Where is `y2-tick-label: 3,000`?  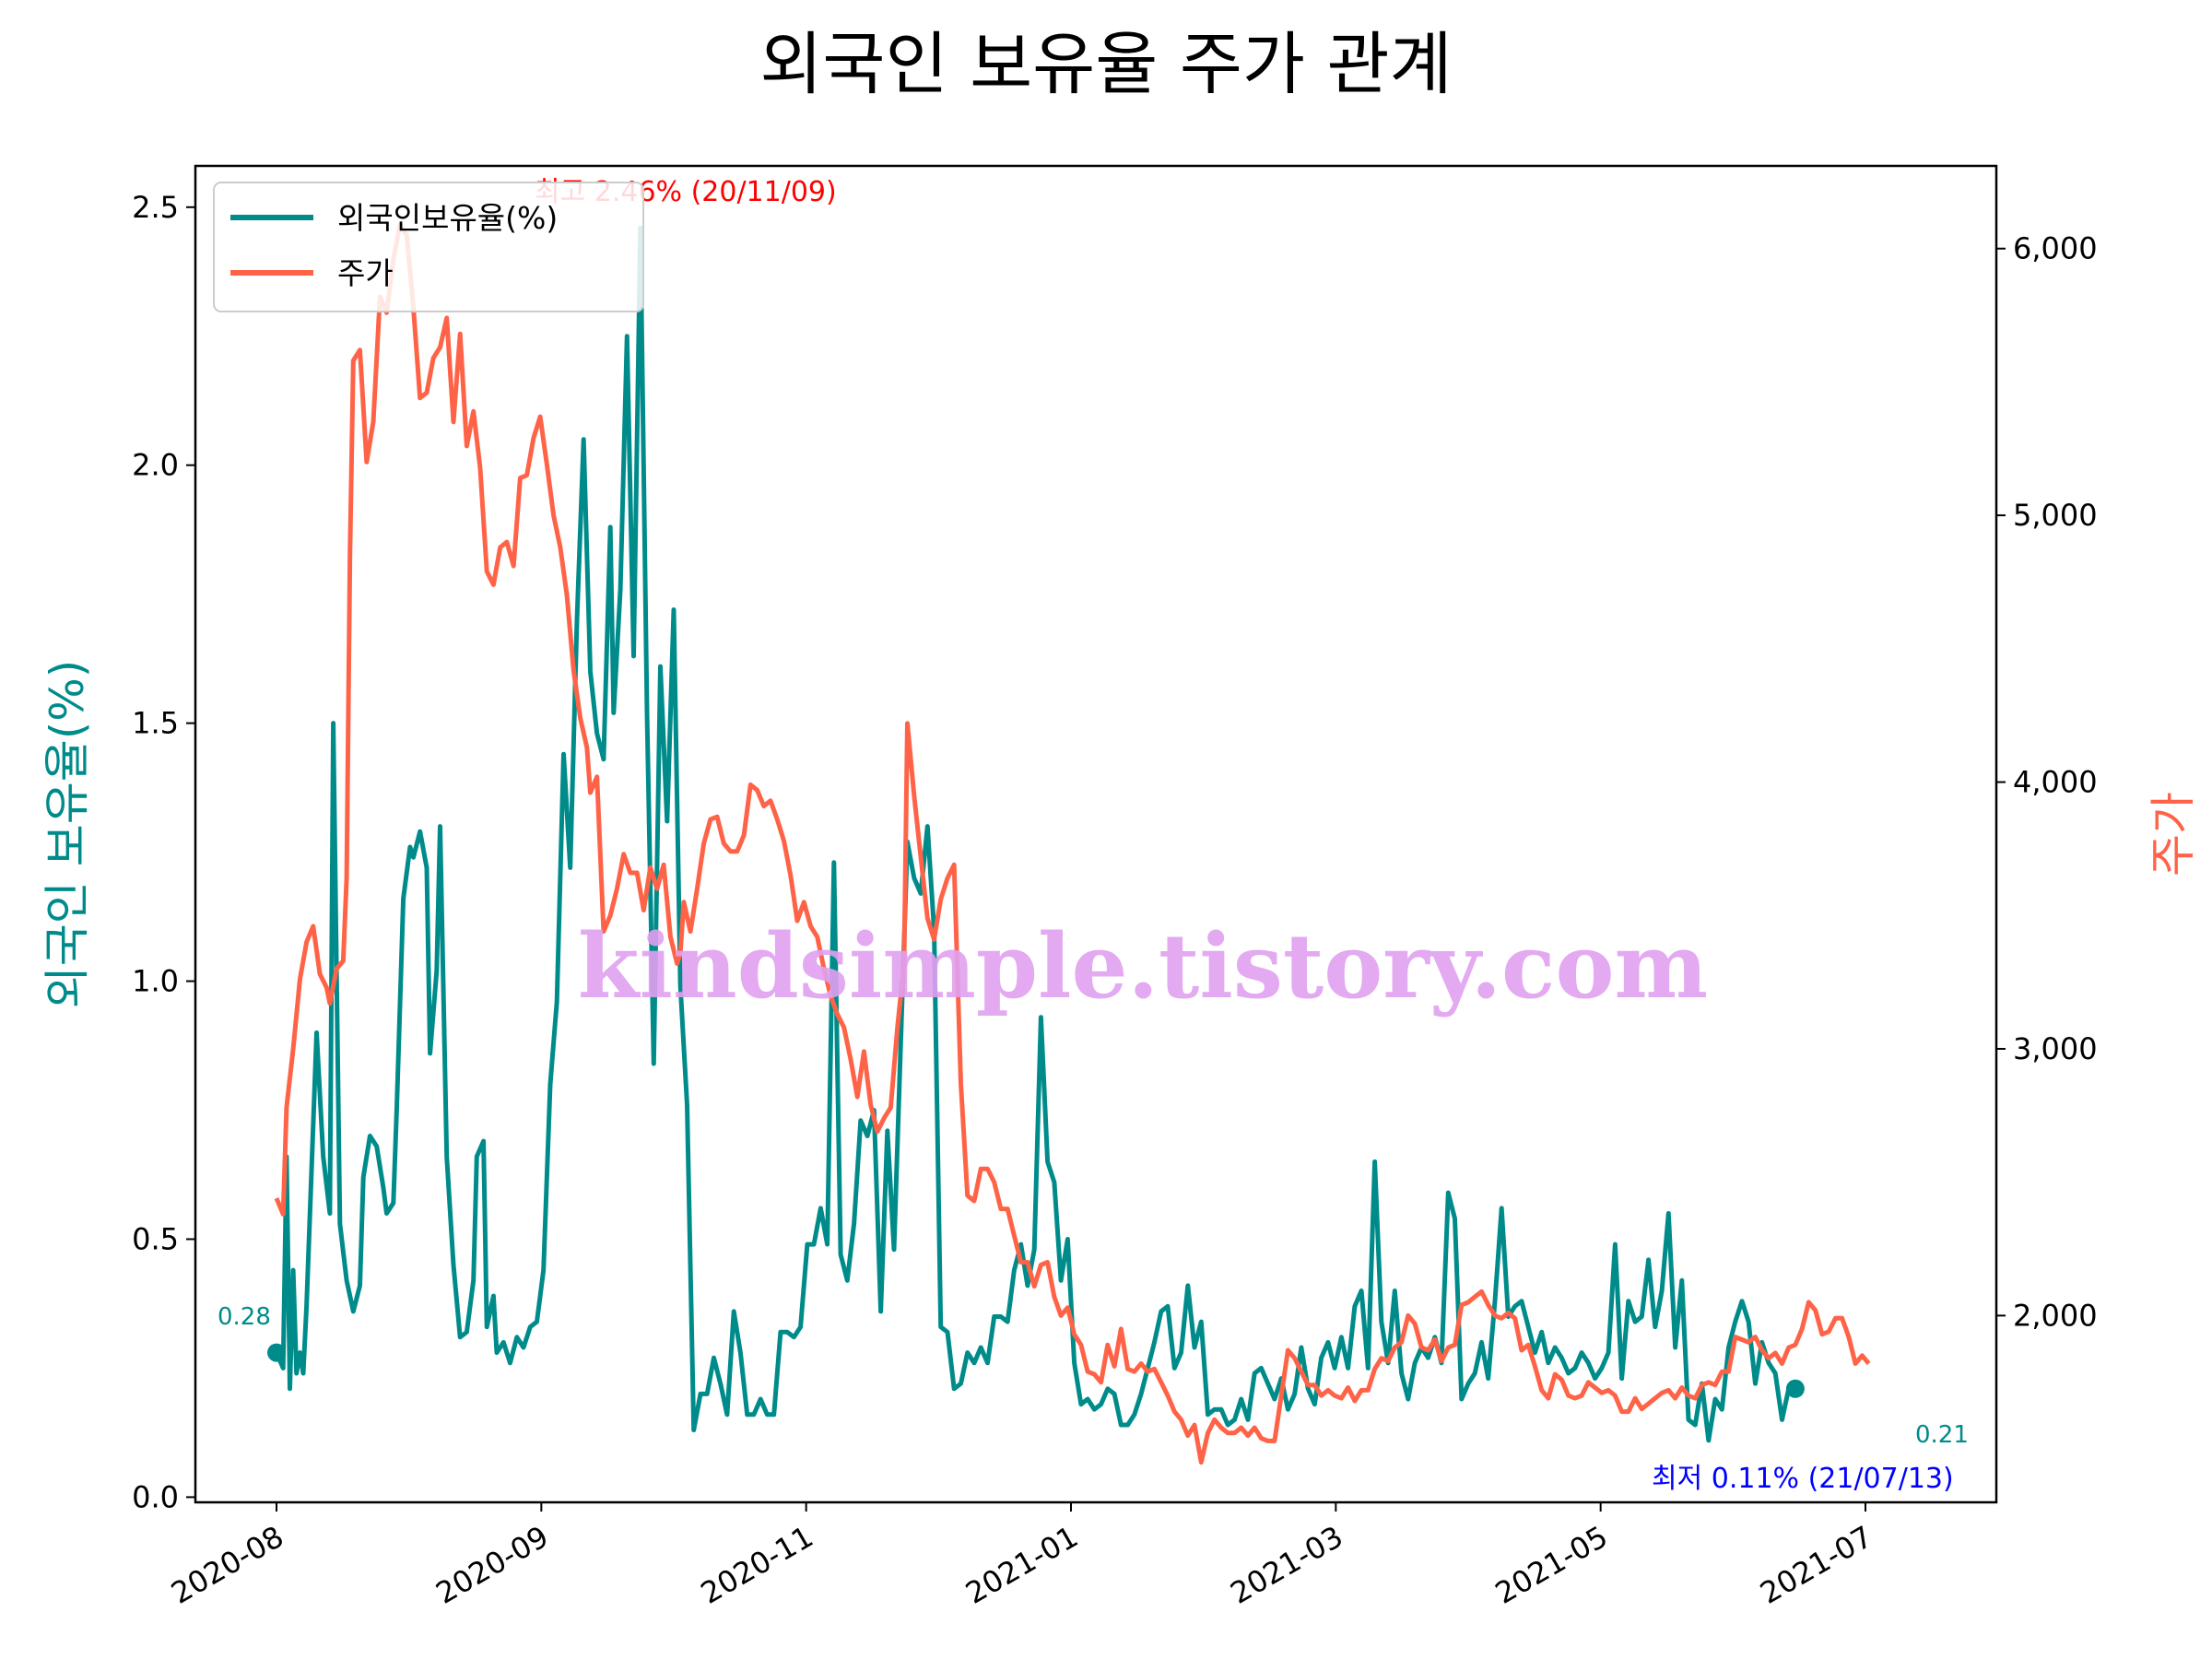 y2-tick-label: 3,000 is located at coordinates (2055, 1048).